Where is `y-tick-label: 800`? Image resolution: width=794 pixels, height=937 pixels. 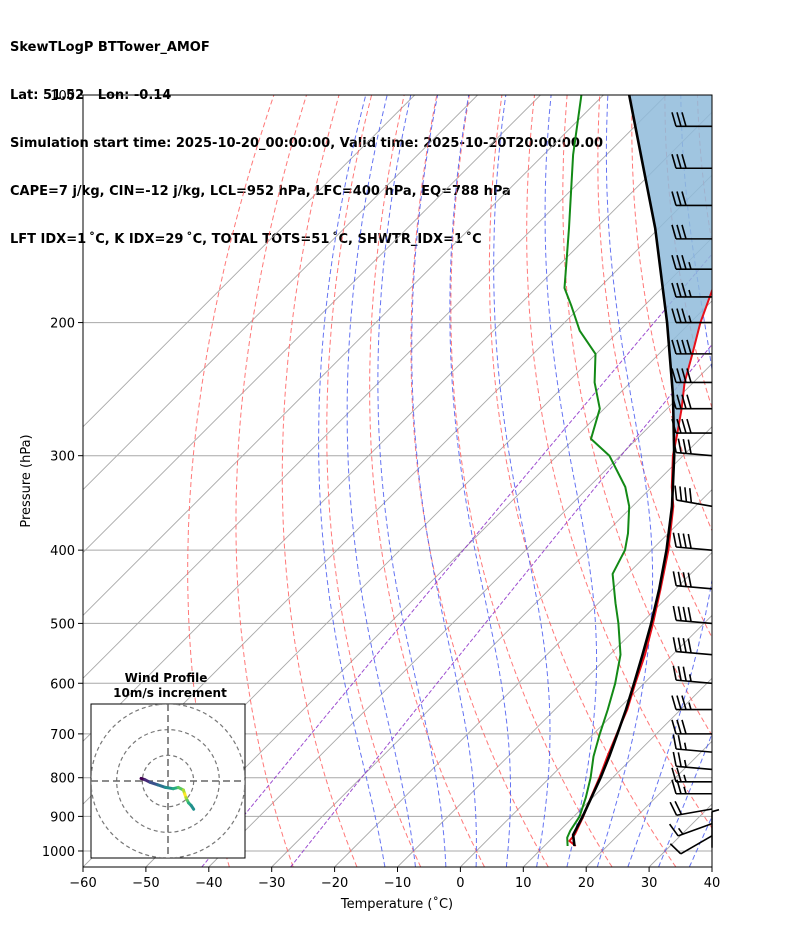 y-tick-label: 800 is located at coordinates (62, 779).